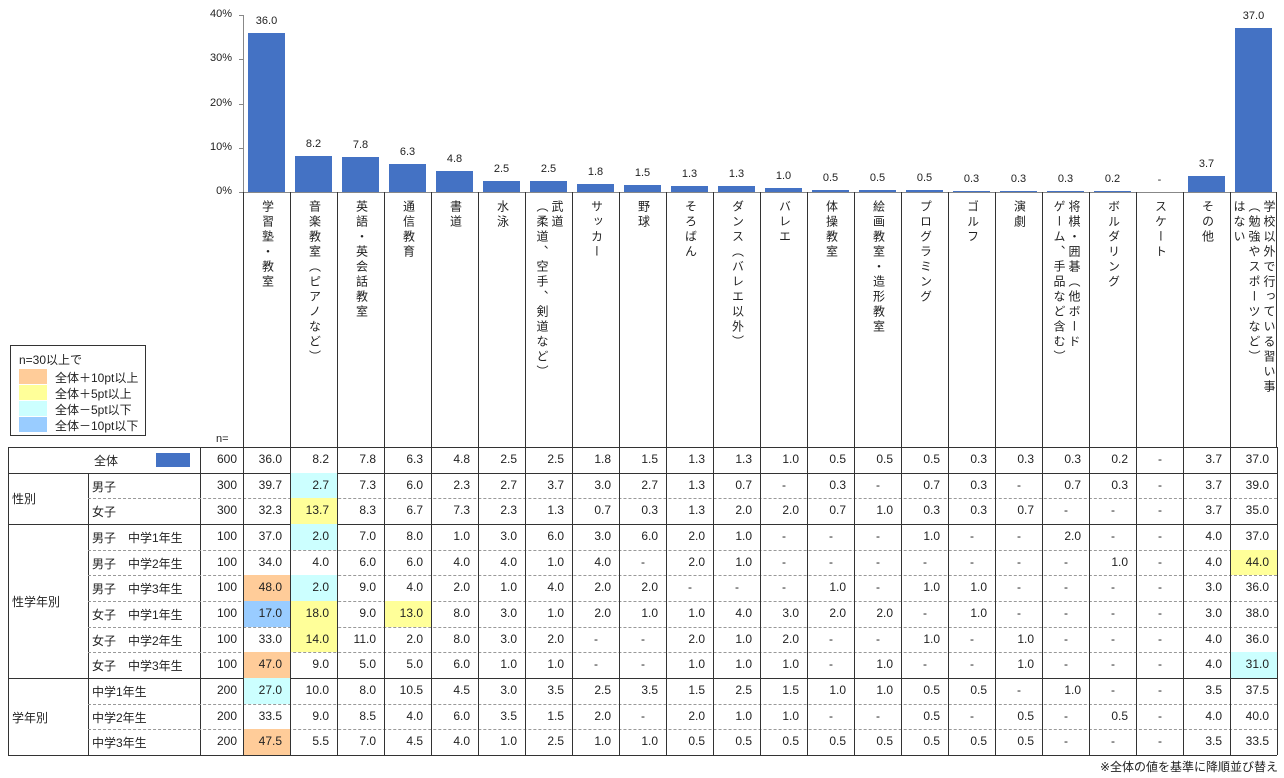  Describe the element at coordinates (548, 460) in the screenshot. I see `table-cell: 2.5` at that location.